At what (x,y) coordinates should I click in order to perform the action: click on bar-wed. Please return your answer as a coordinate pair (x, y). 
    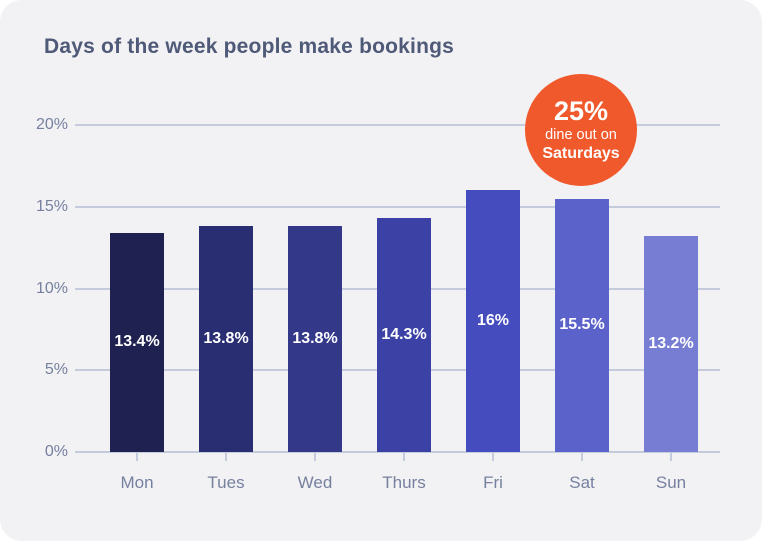
    Looking at the image, I should click on (315, 339).